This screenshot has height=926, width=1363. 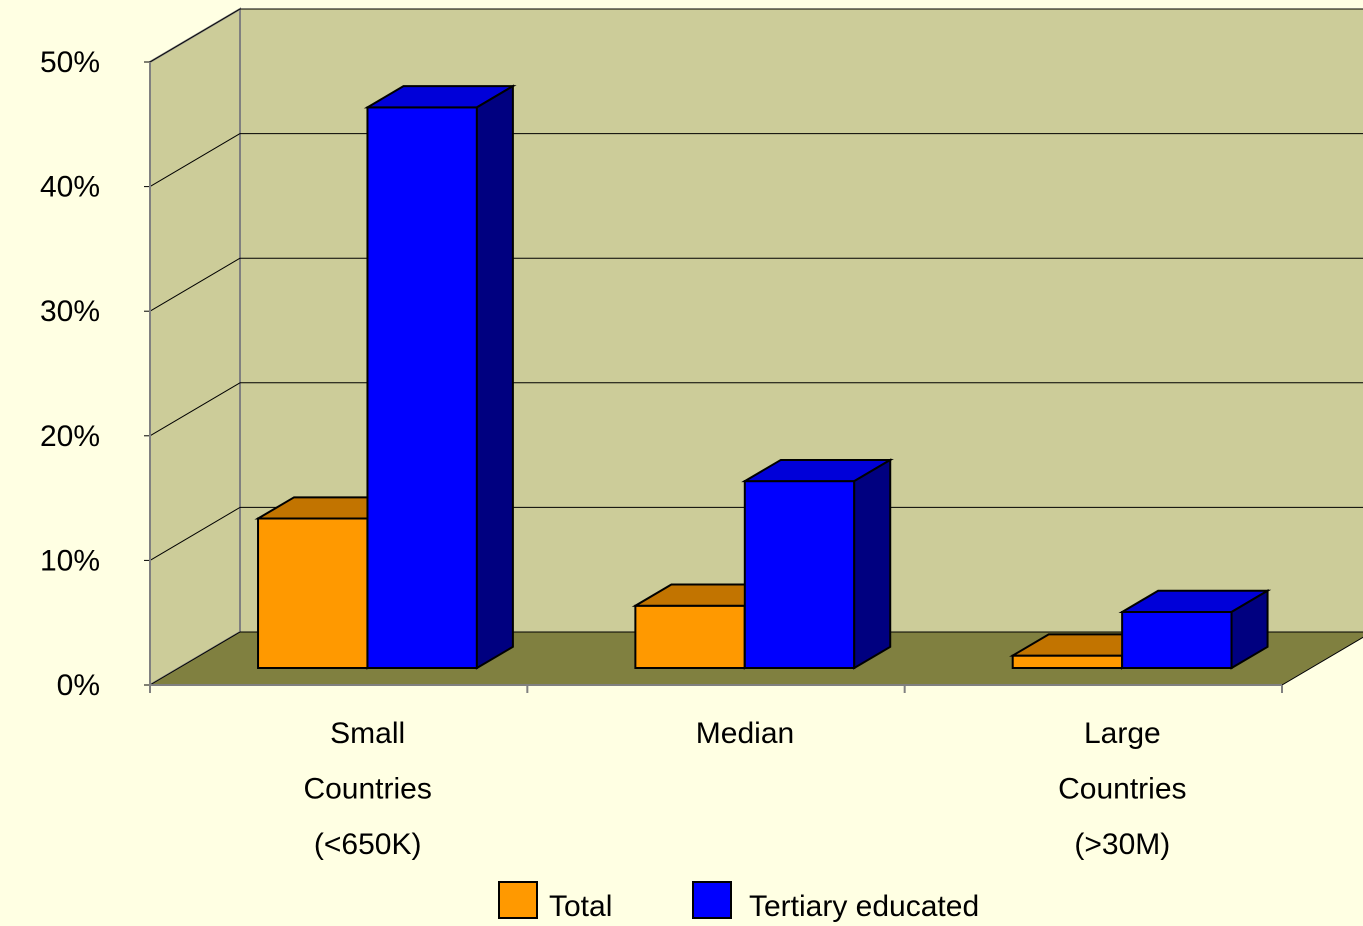 I want to click on legend-label: Tertiary educated, so click(x=864, y=906).